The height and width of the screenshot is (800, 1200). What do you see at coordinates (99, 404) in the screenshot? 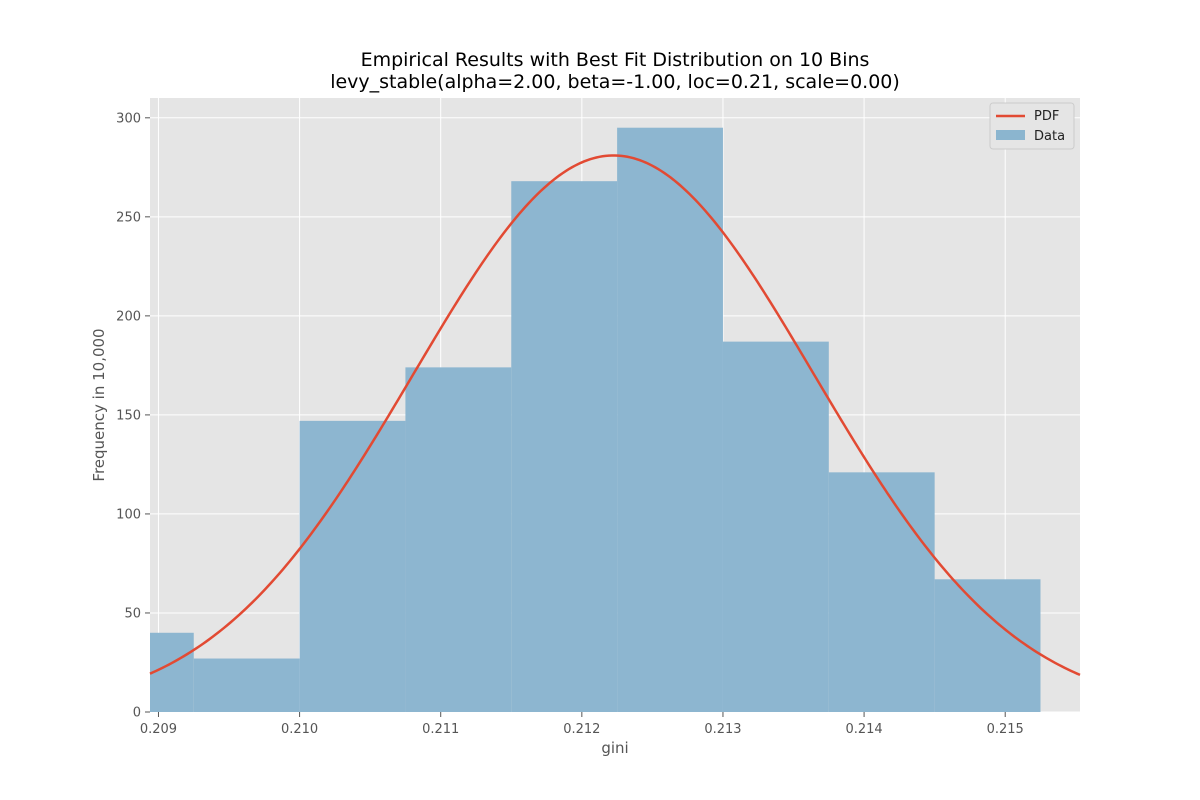
I see `y-axis-label: Frequency in 10,000` at bounding box center [99, 404].